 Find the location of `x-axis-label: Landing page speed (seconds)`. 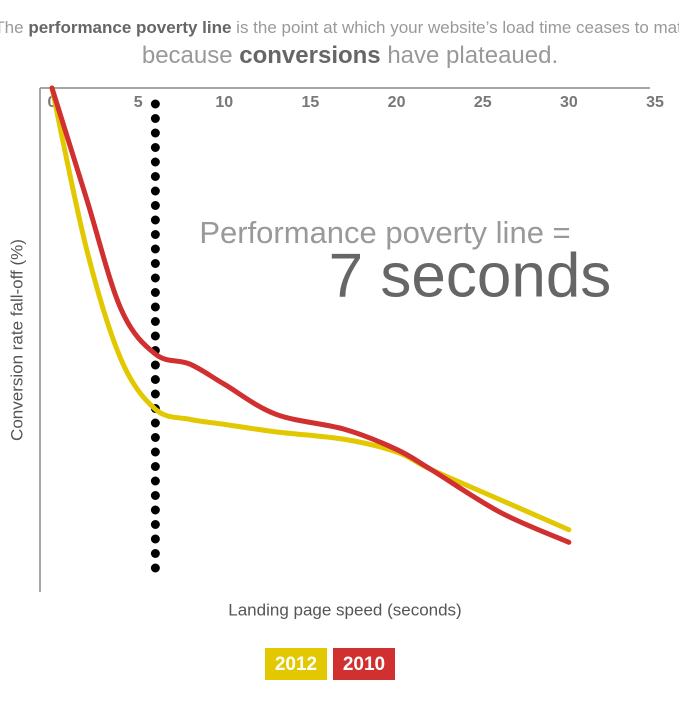

x-axis-label: Landing page speed (seconds) is located at coordinates (344, 609).